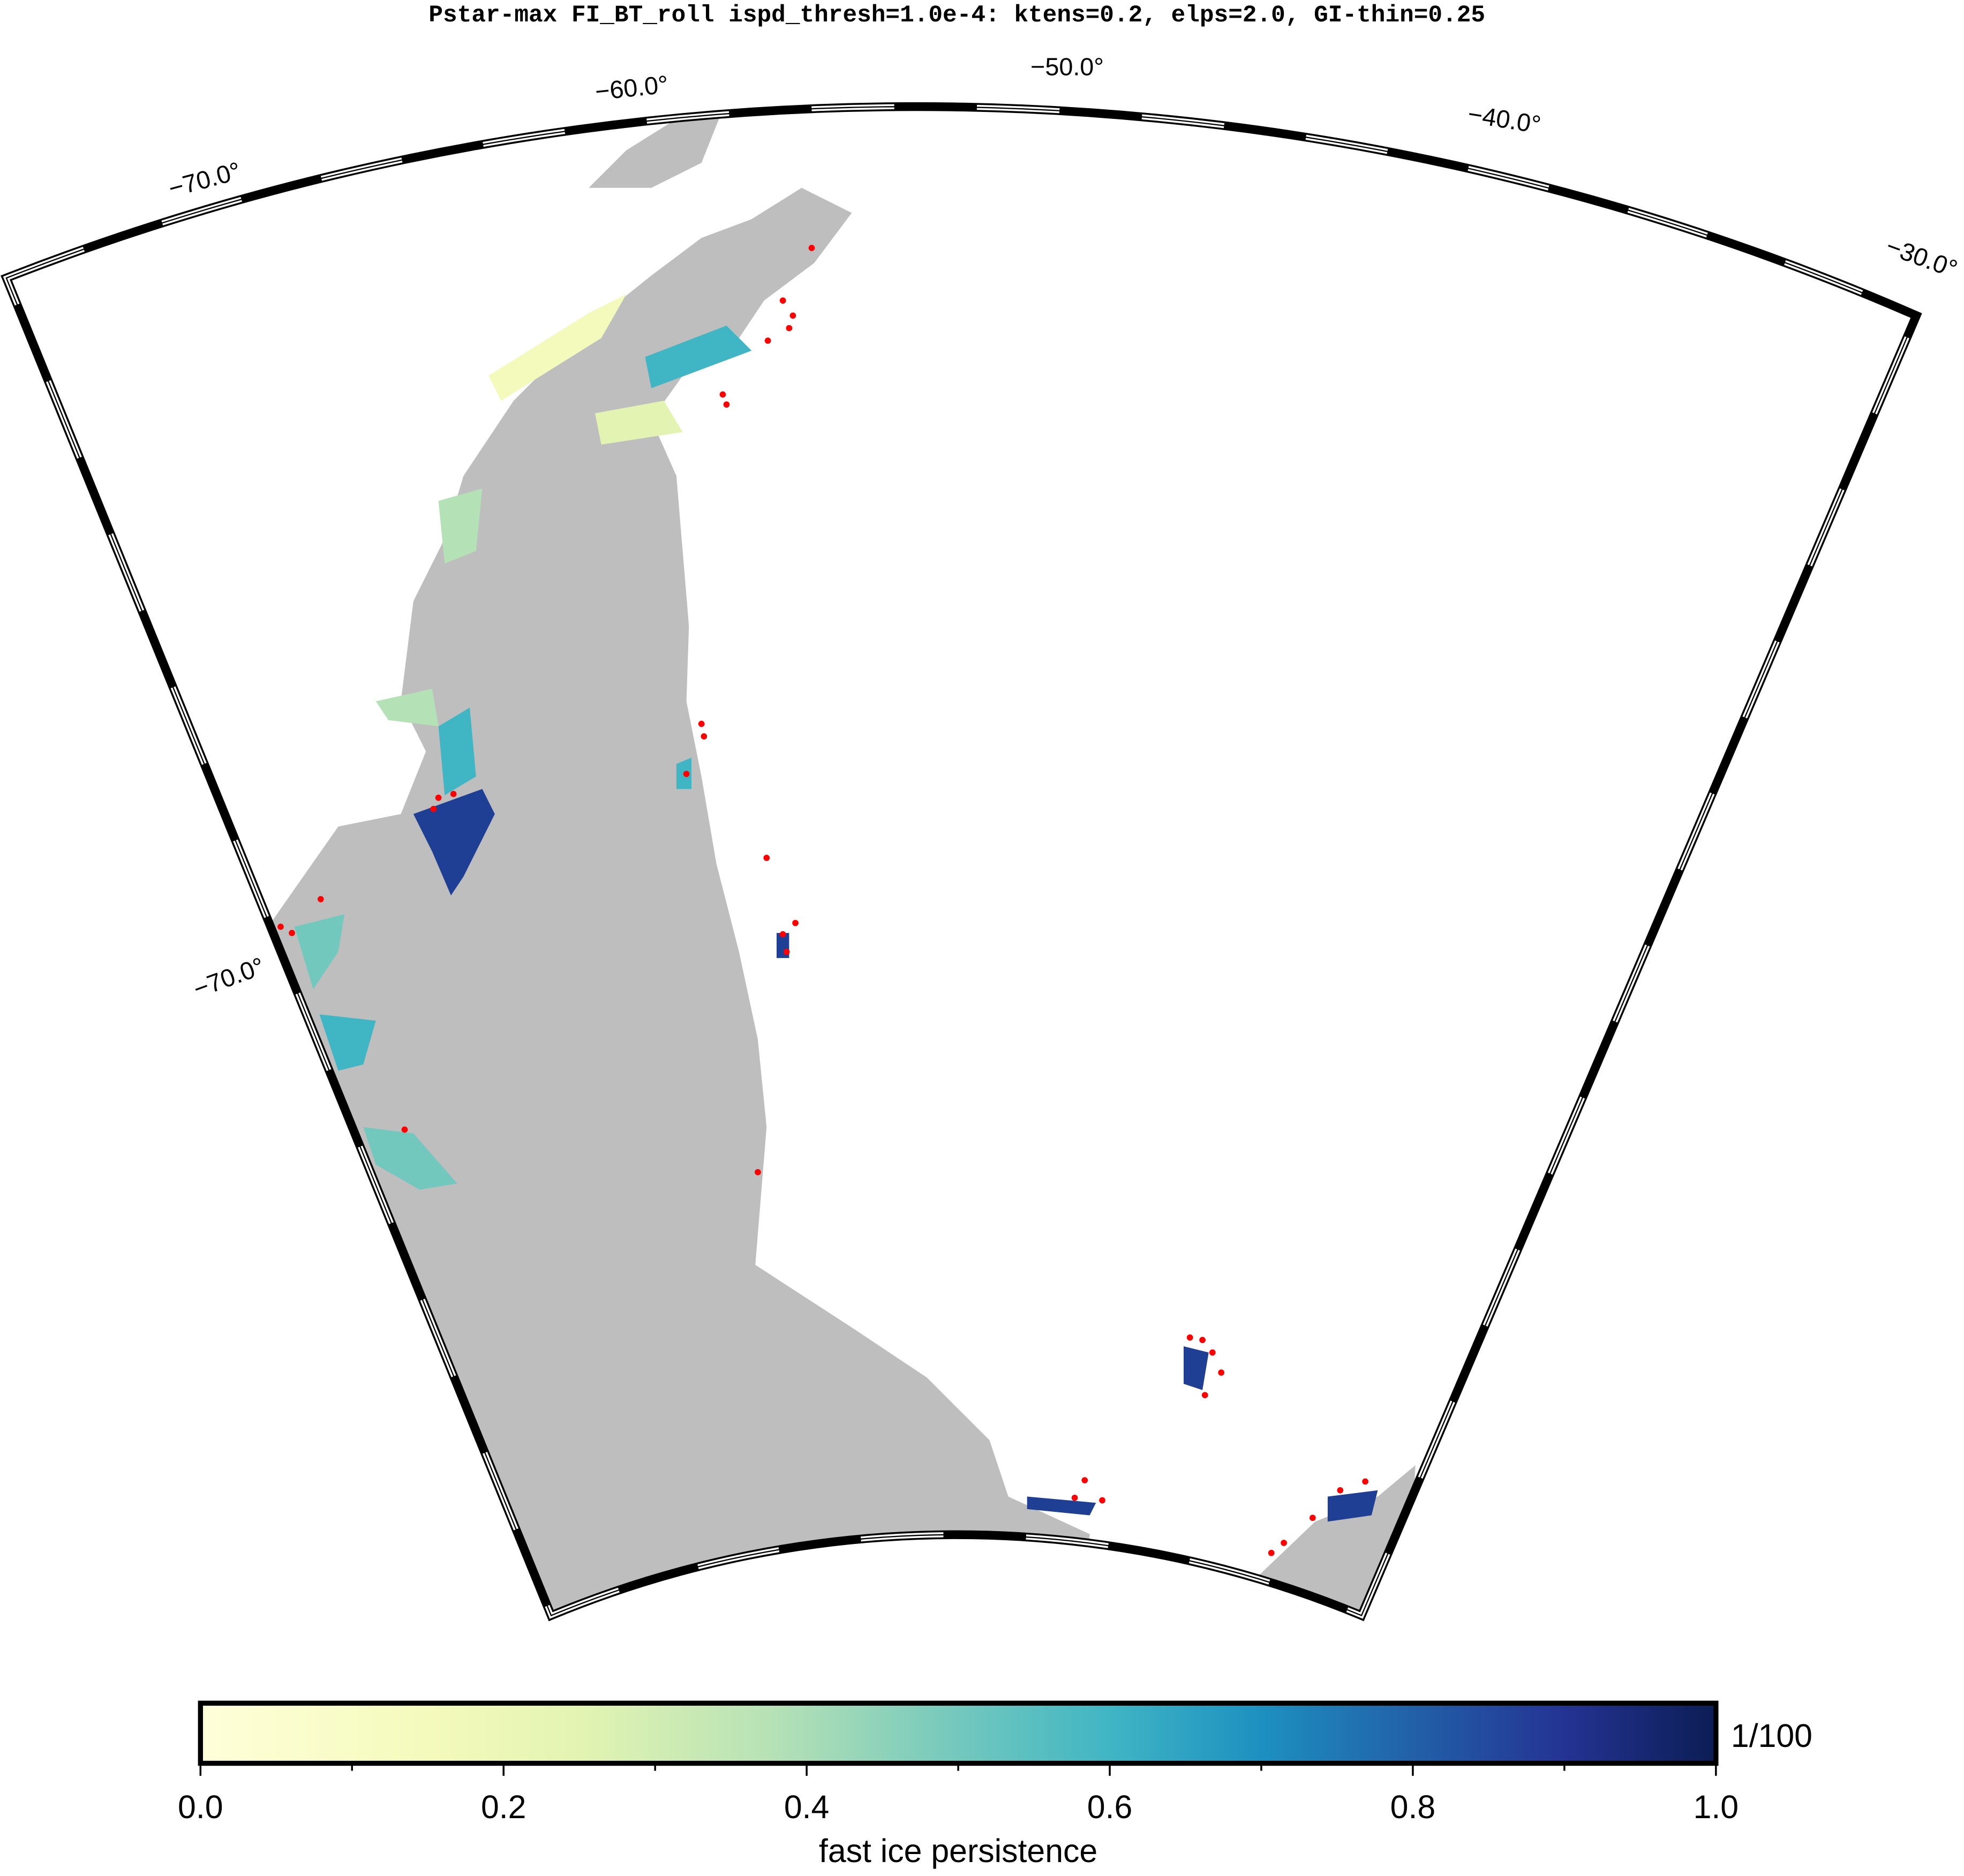 The height and width of the screenshot is (1876, 1964). What do you see at coordinates (807, 1807) in the screenshot?
I see `colorbar-tick-label: 0.4` at bounding box center [807, 1807].